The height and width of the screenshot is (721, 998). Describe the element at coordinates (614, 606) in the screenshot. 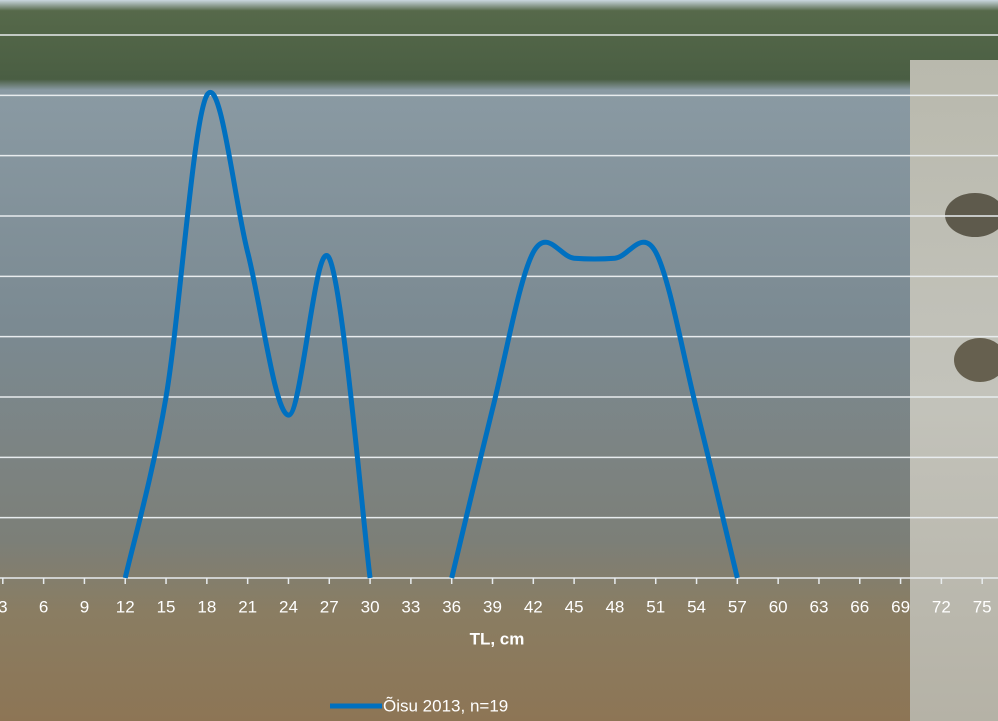

I see `x-tick-label: 48` at that location.